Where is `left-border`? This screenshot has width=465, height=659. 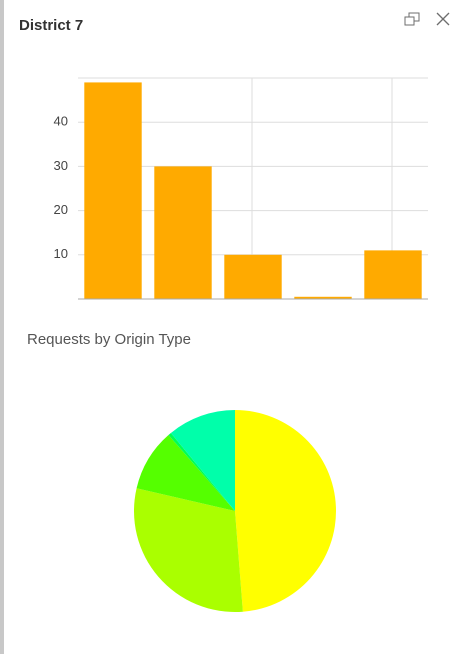 left-border is located at coordinates (2, 327).